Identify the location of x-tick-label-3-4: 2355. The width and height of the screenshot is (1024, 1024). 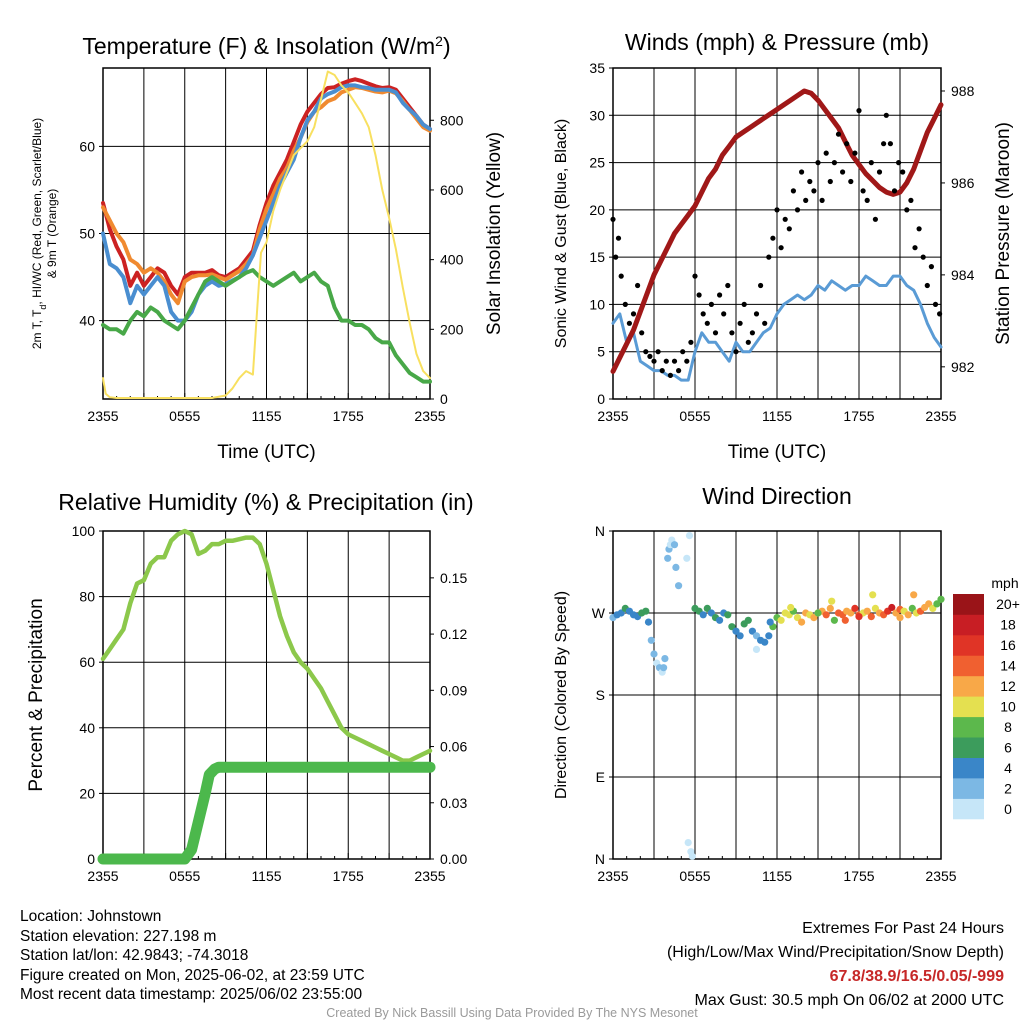
(940, 876).